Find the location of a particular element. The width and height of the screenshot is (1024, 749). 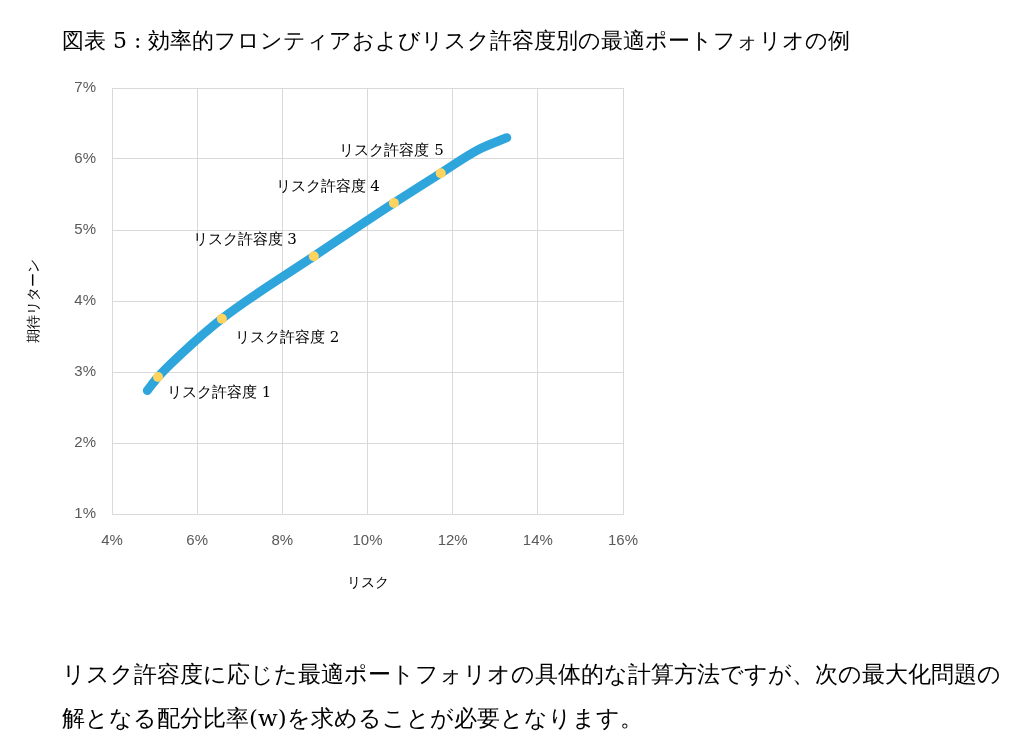

x-tick-label: 14% is located at coordinates (537, 540).